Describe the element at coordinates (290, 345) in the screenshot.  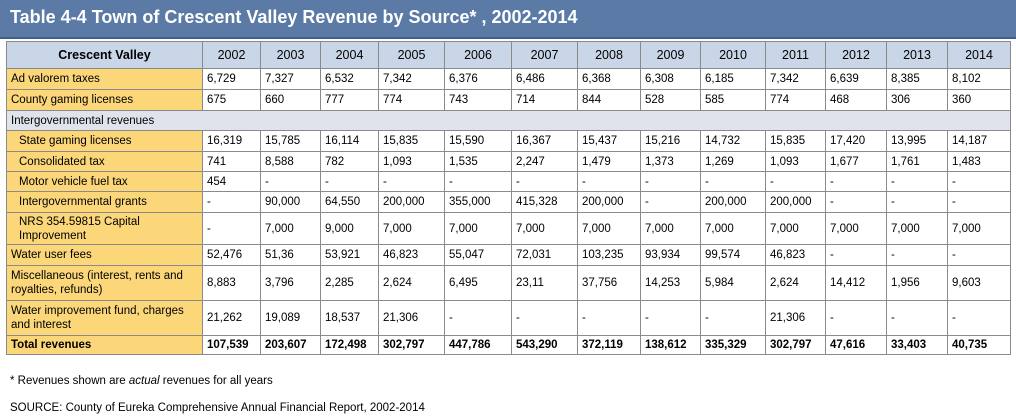
I see `table-cell: 203,607` at that location.